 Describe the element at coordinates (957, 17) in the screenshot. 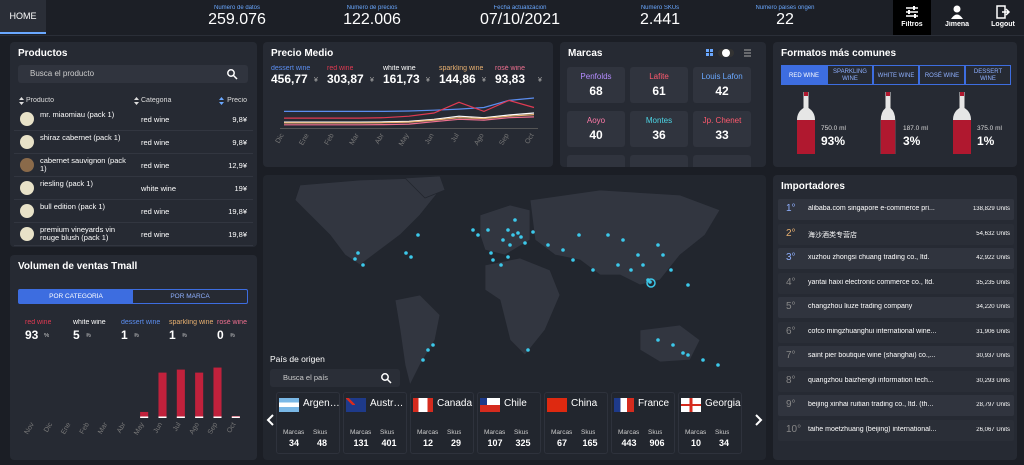

I see `header-button: Jimena` at that location.